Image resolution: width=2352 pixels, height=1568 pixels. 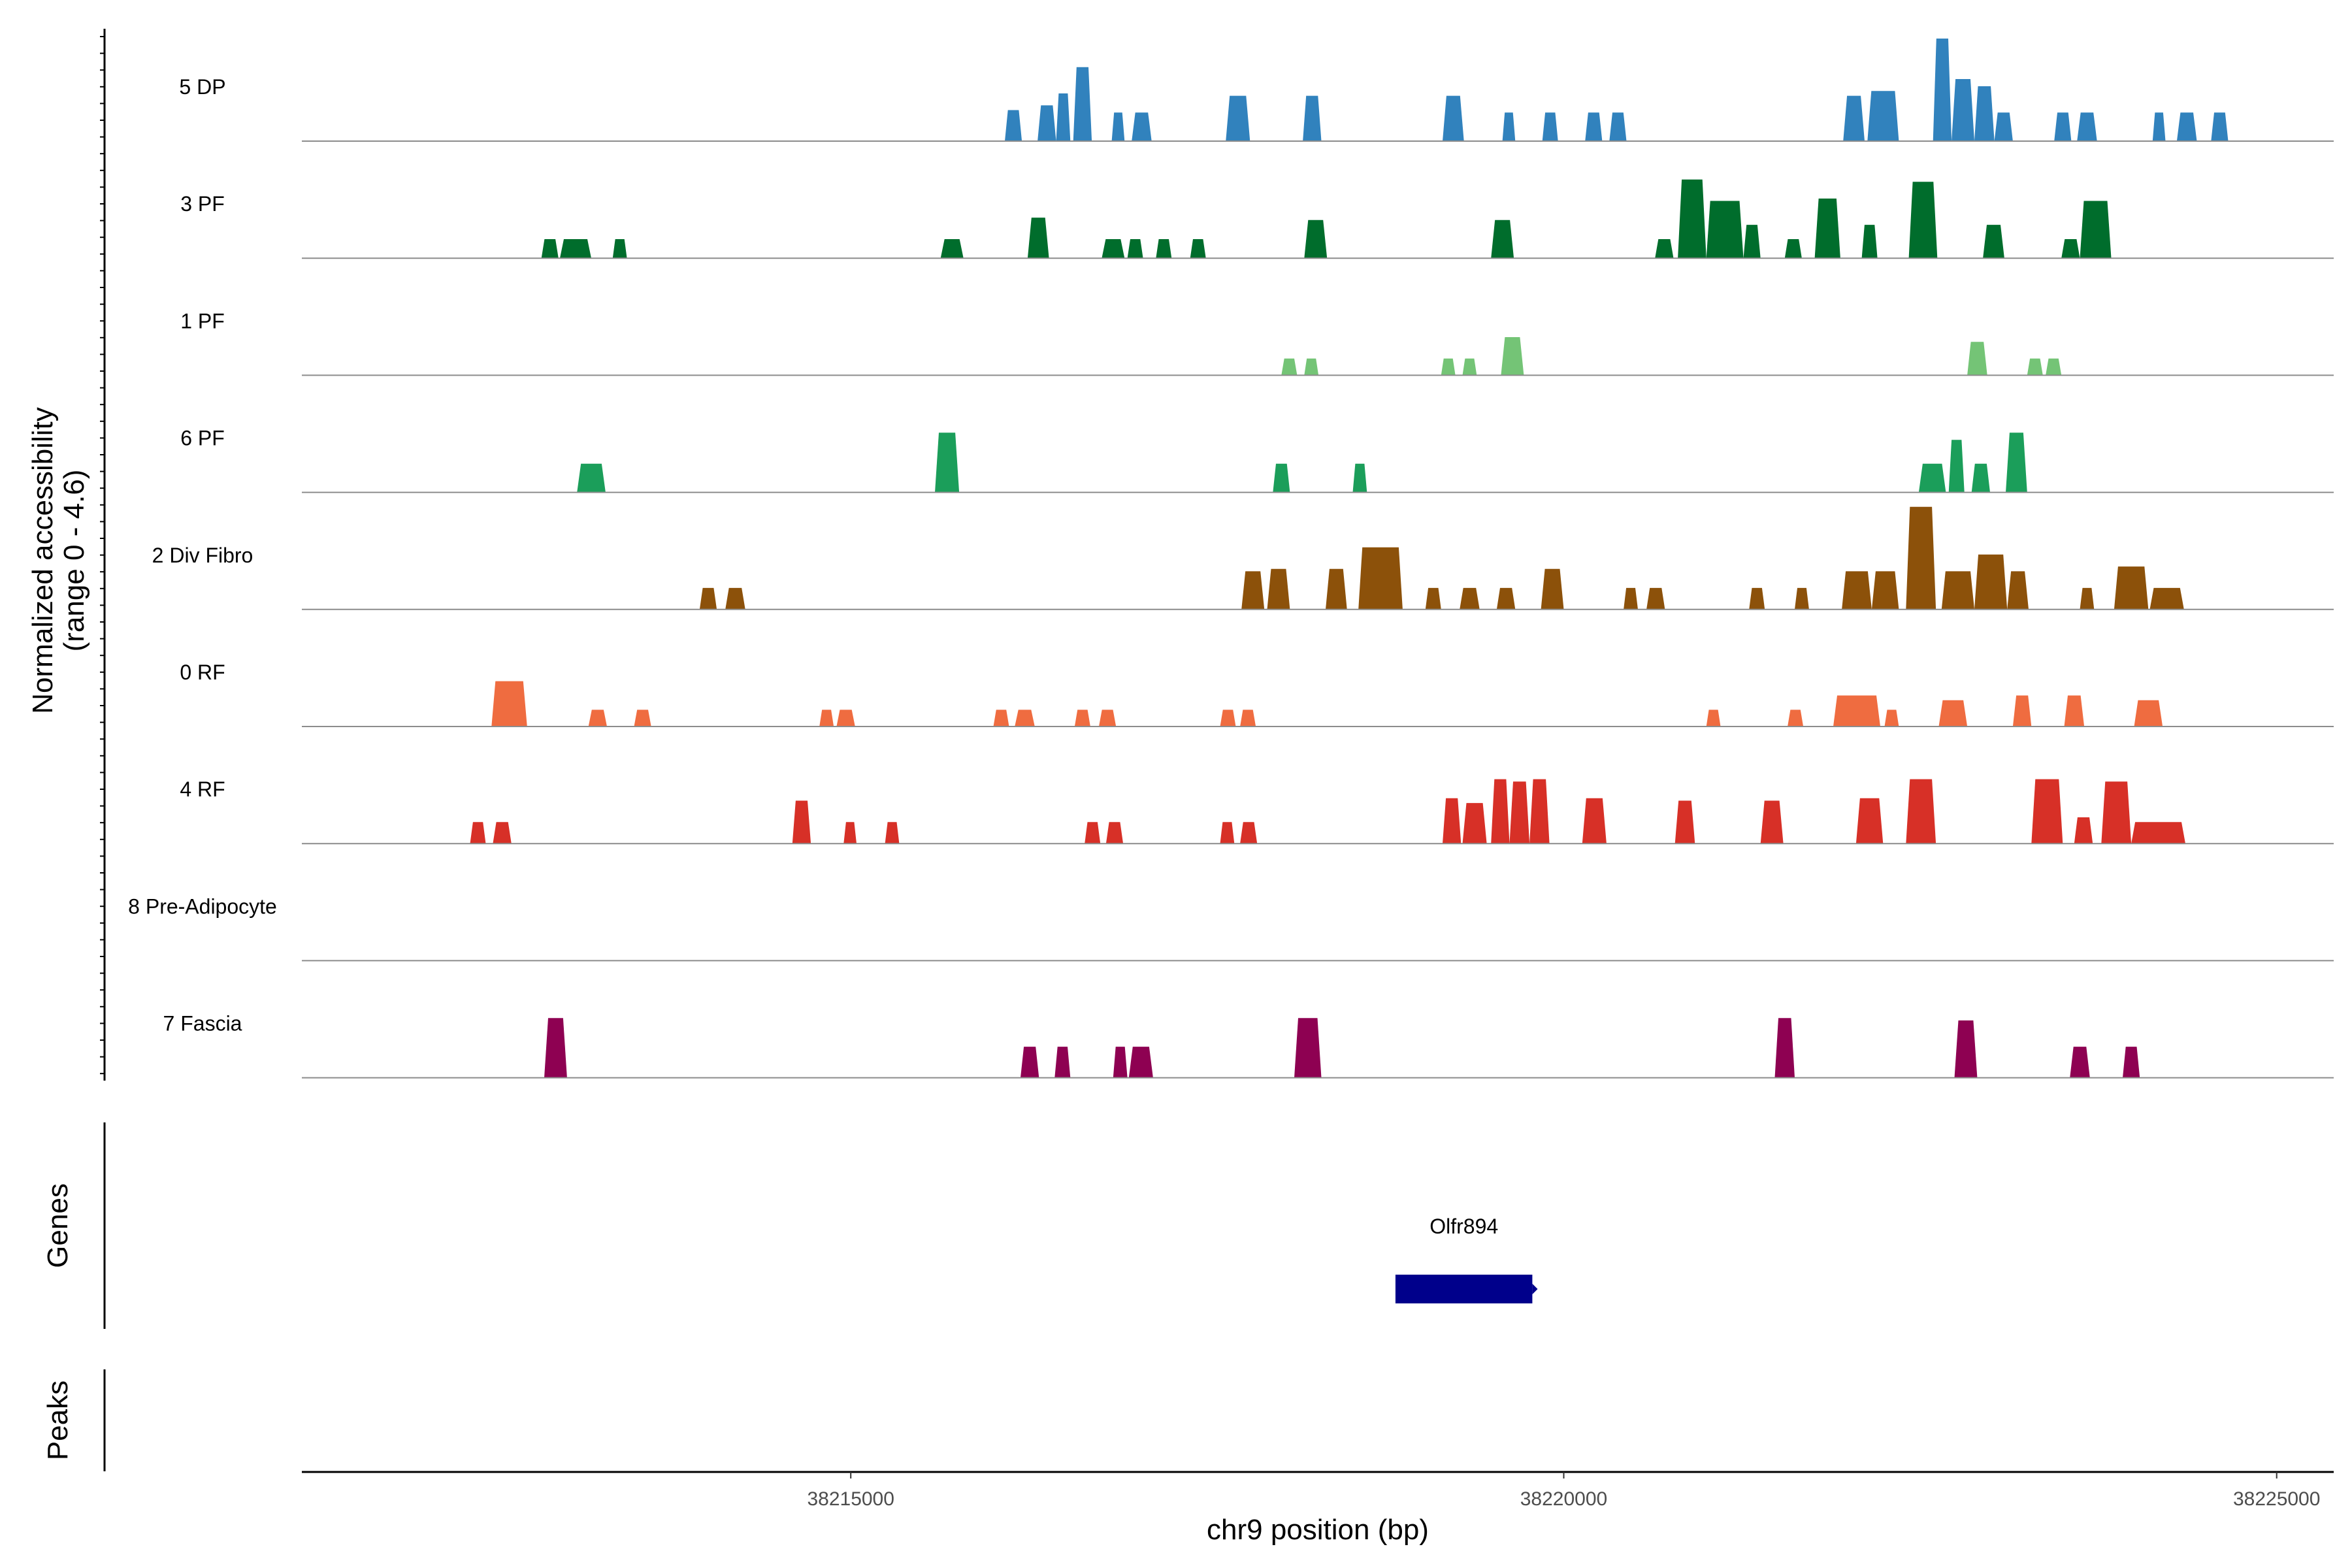 What do you see at coordinates (1464, 1289) in the screenshot?
I see `gene-body` at bounding box center [1464, 1289].